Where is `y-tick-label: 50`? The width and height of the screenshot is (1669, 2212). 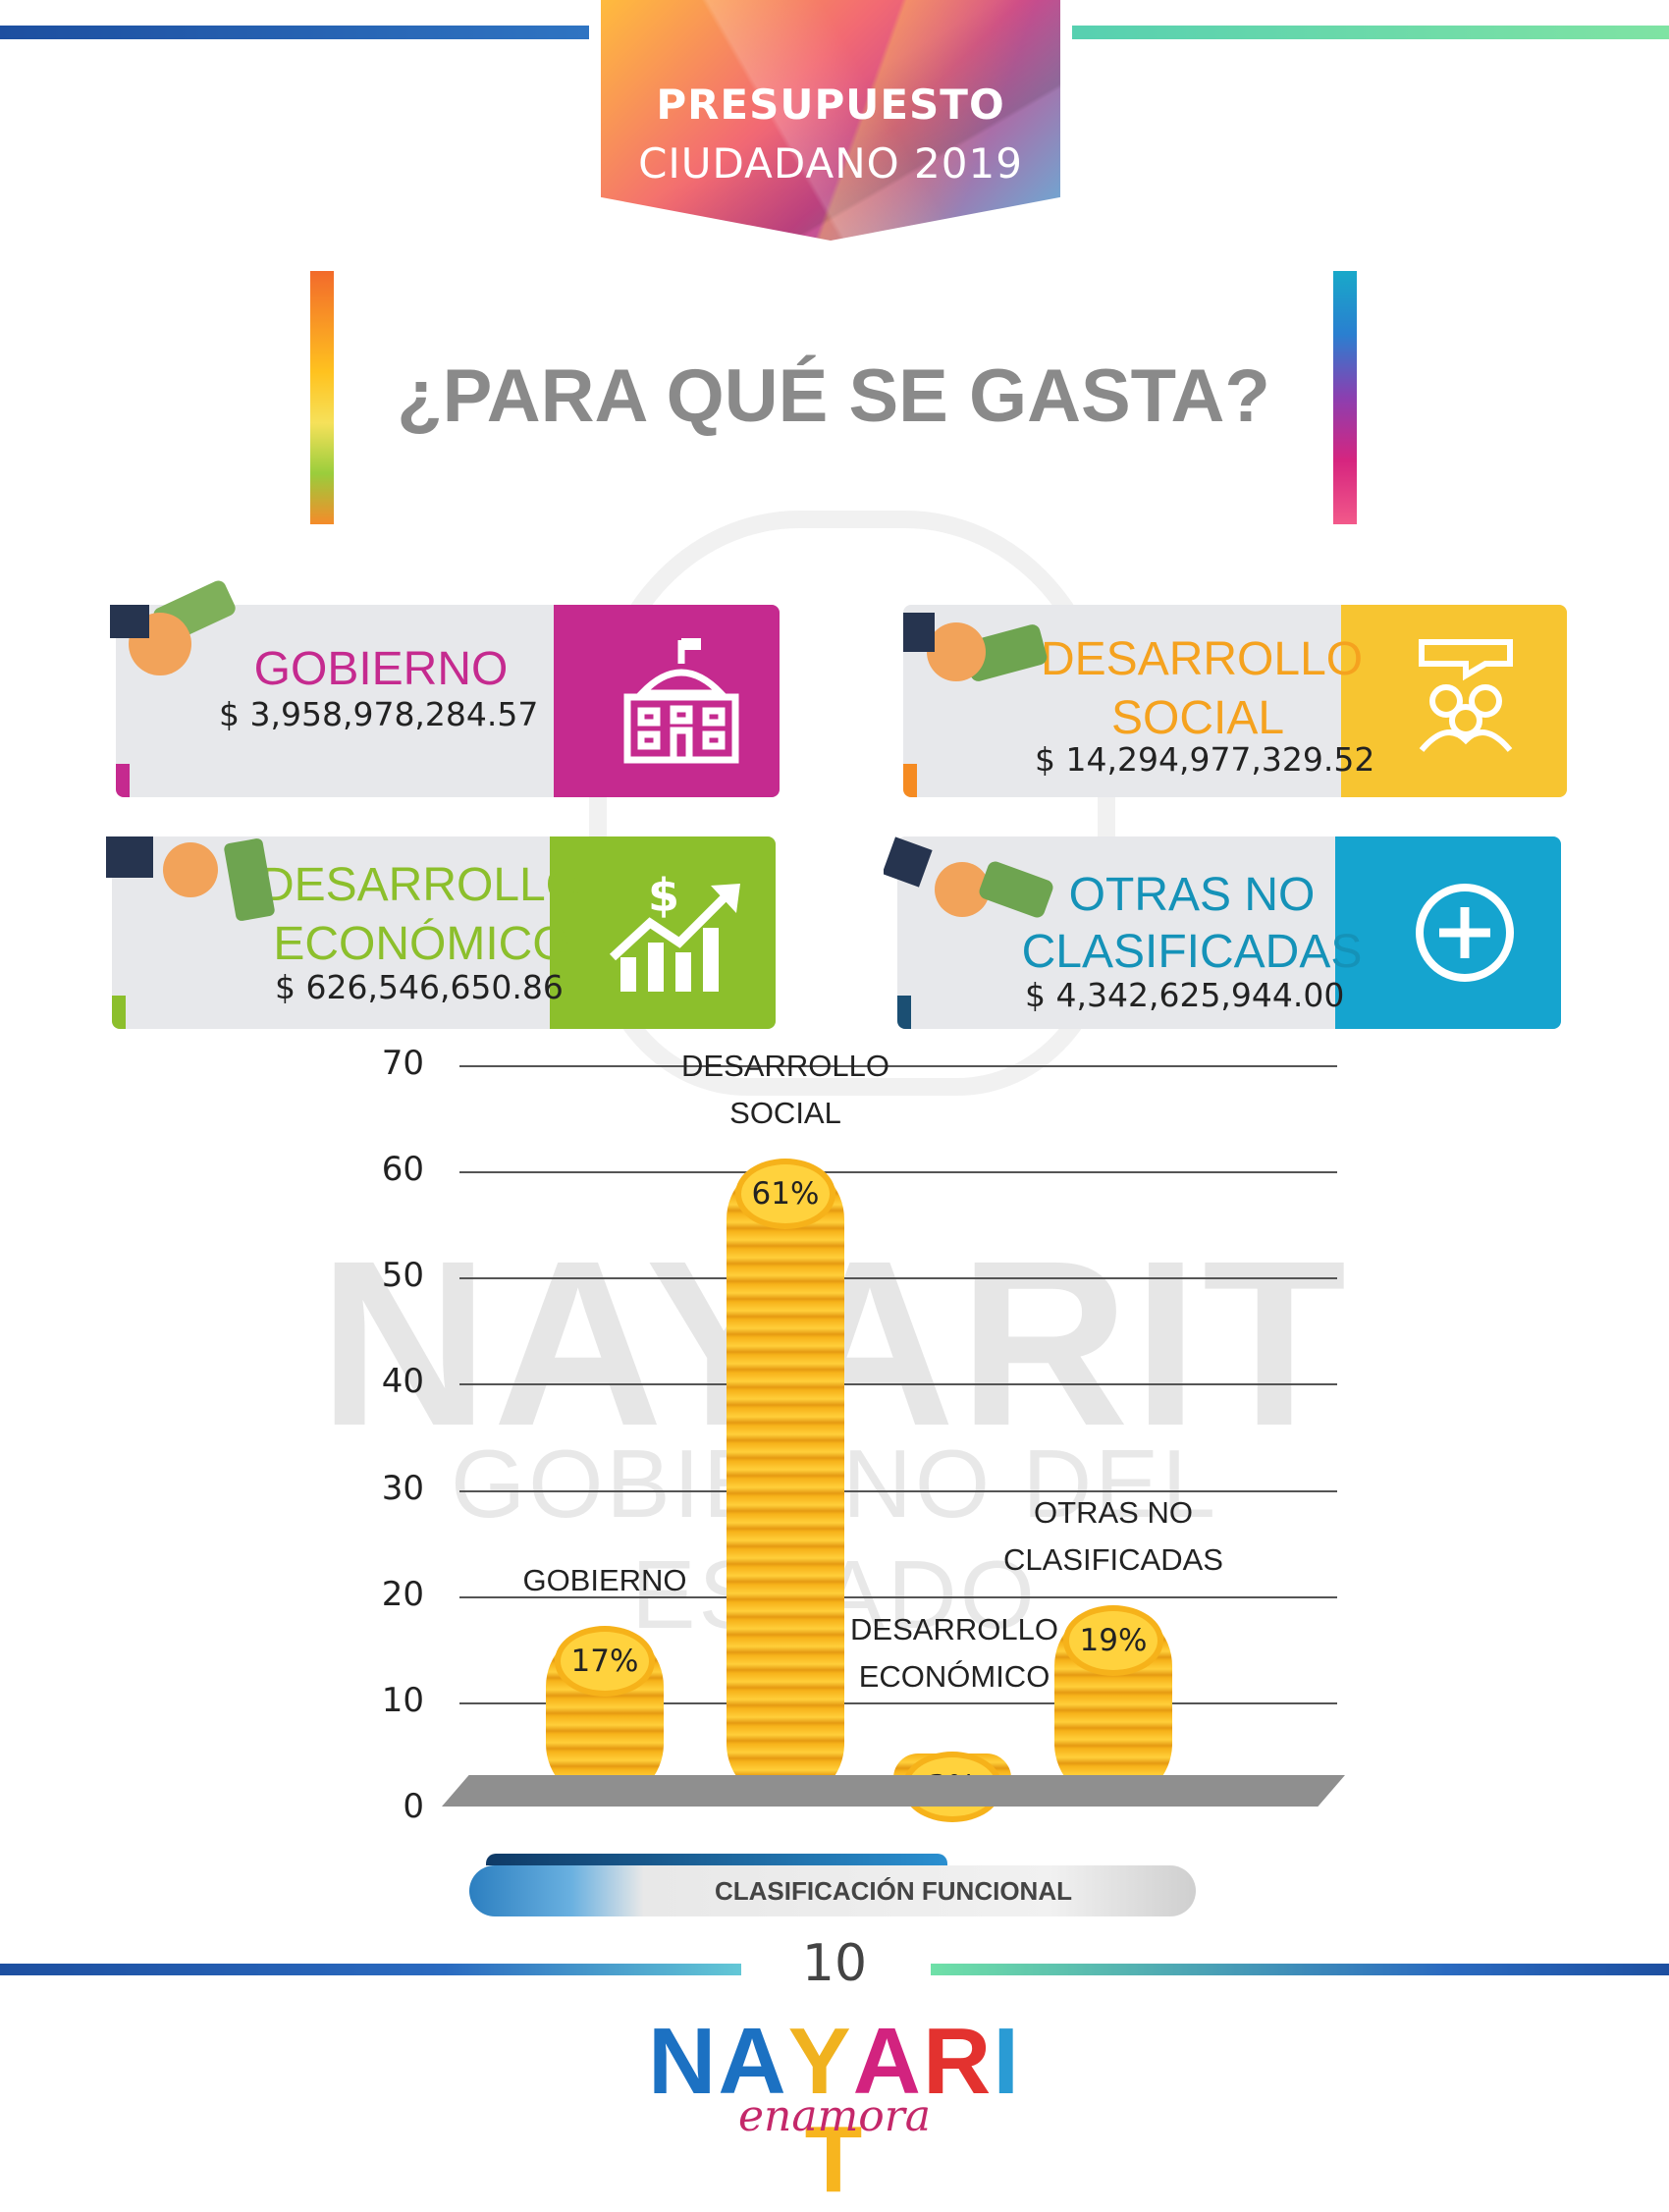
y-tick-label: 50 is located at coordinates (402, 1276).